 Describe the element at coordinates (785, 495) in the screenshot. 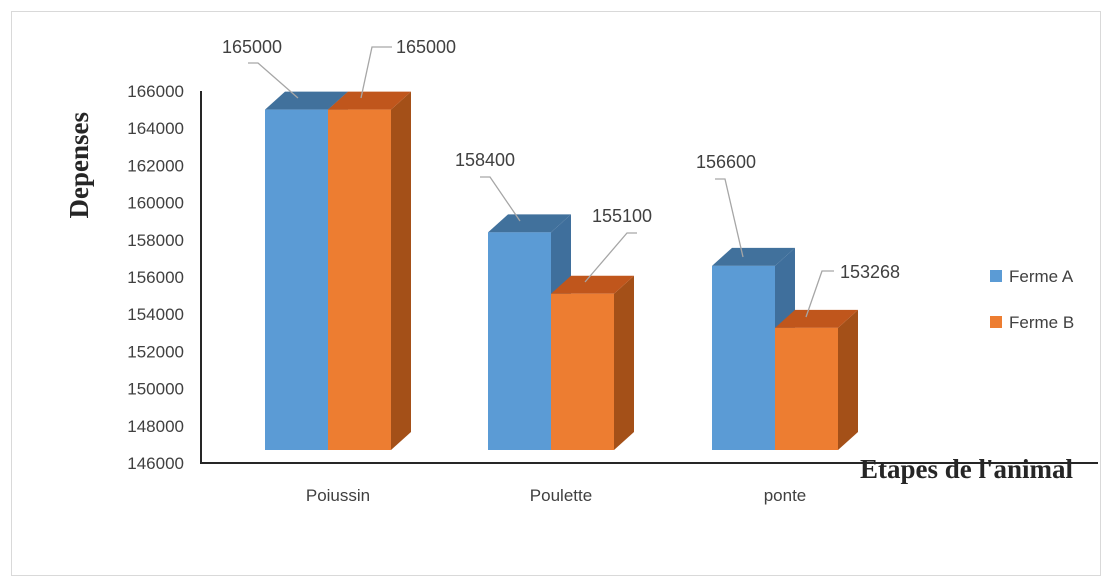

I see `x-category-label: ponte` at that location.